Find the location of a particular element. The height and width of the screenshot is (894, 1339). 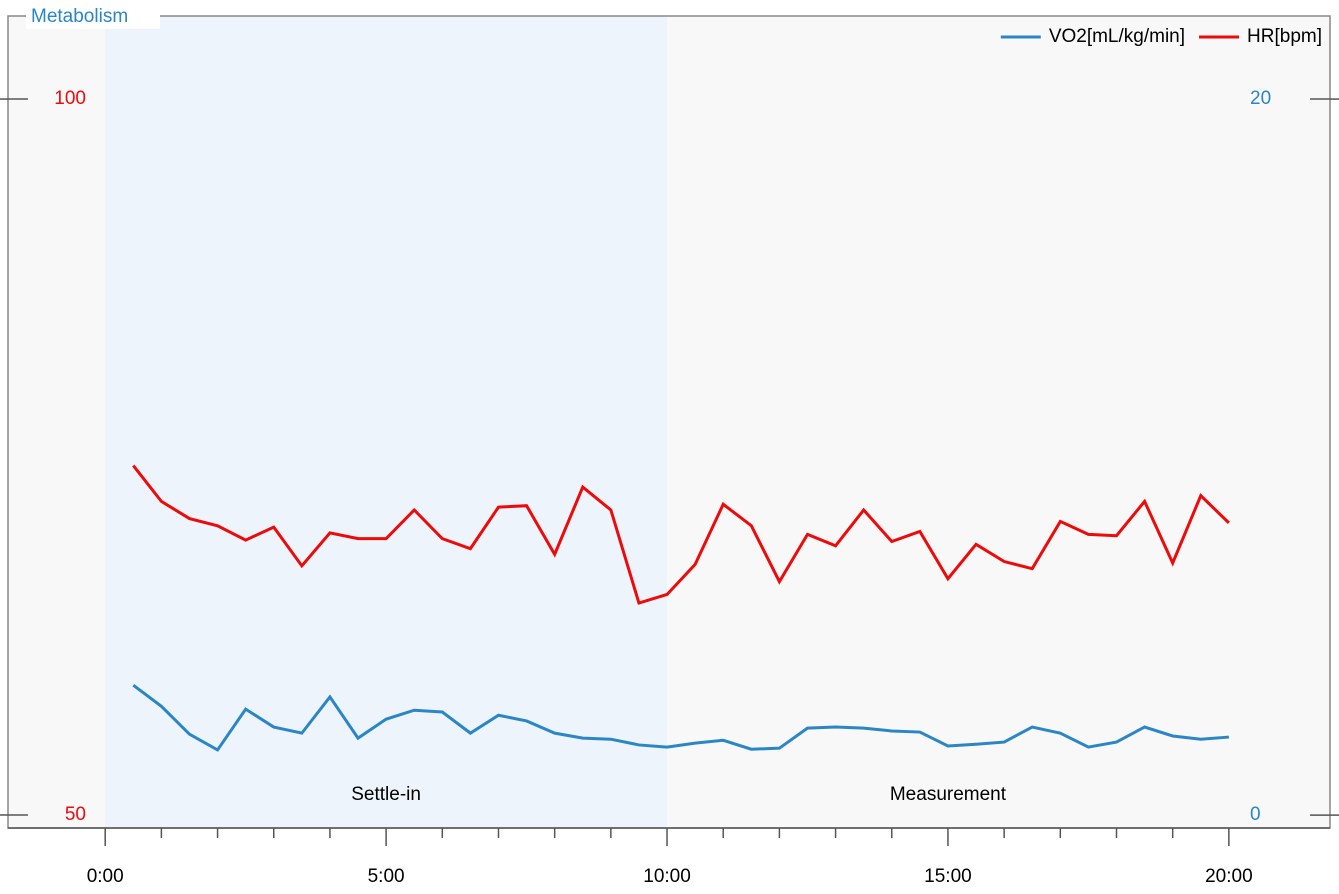

x-tick-label: 10:00 is located at coordinates (667, 876).